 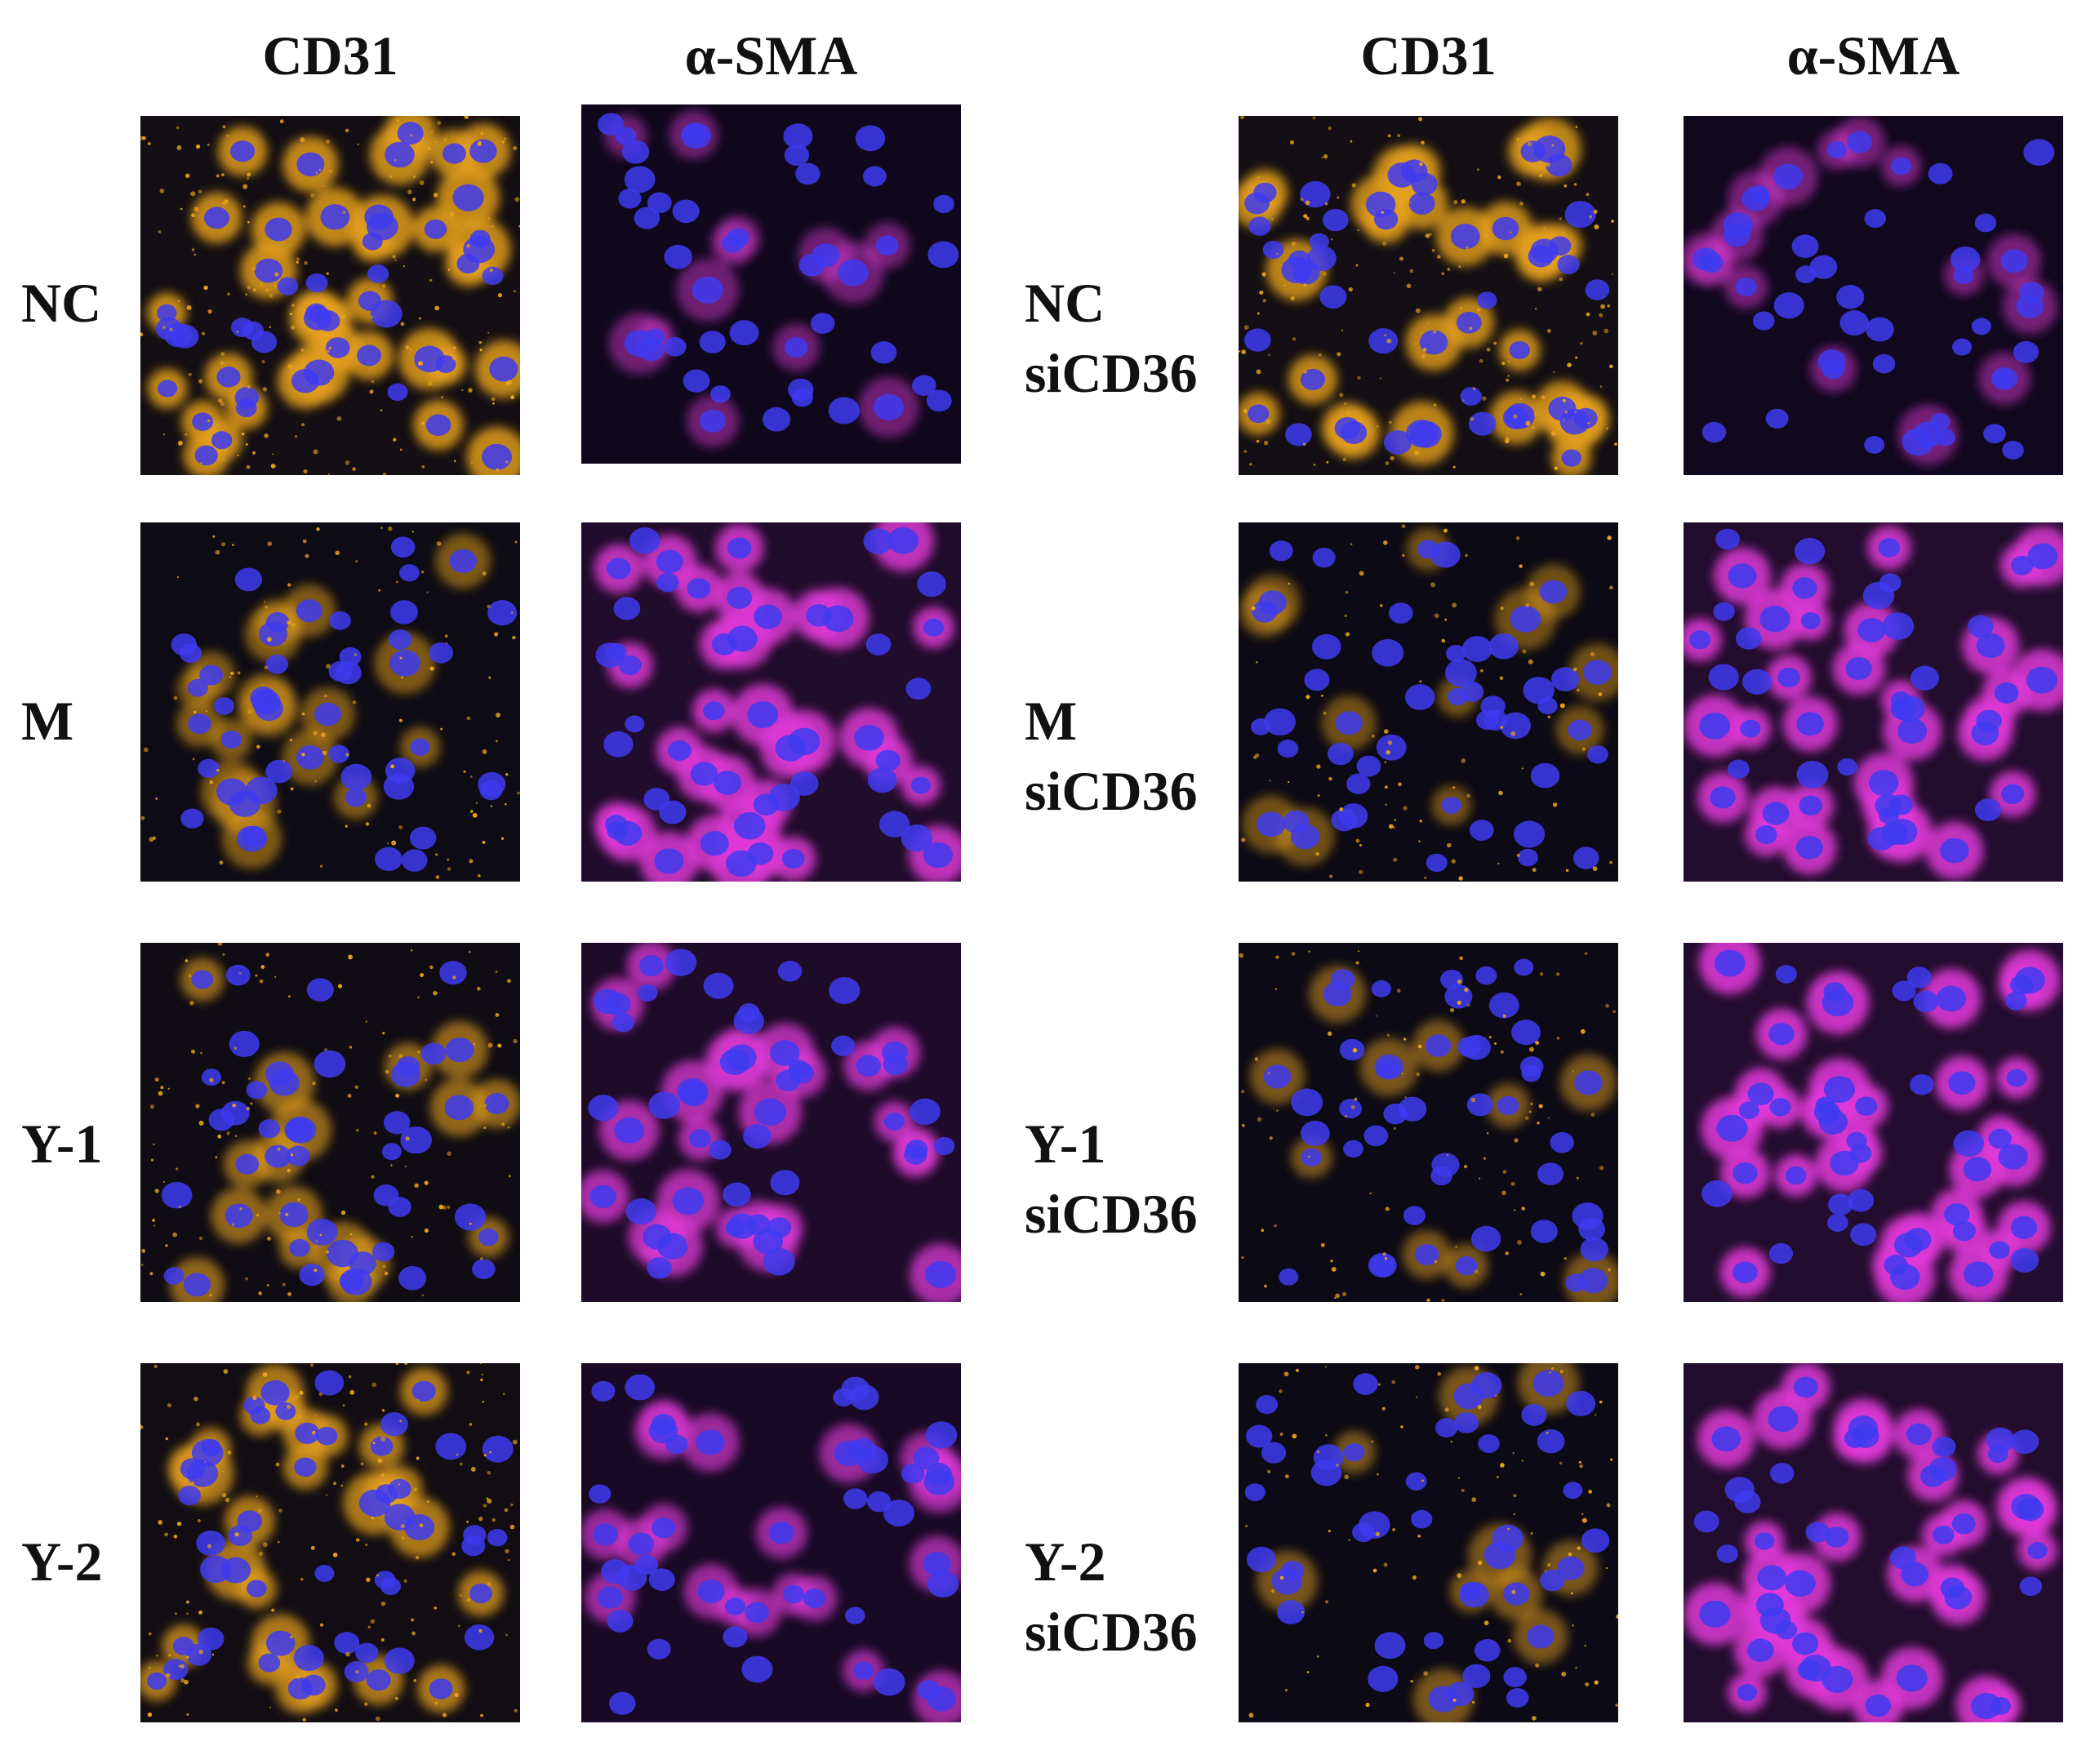 I want to click on panel-y1-cd31, so click(x=330, y=1122).